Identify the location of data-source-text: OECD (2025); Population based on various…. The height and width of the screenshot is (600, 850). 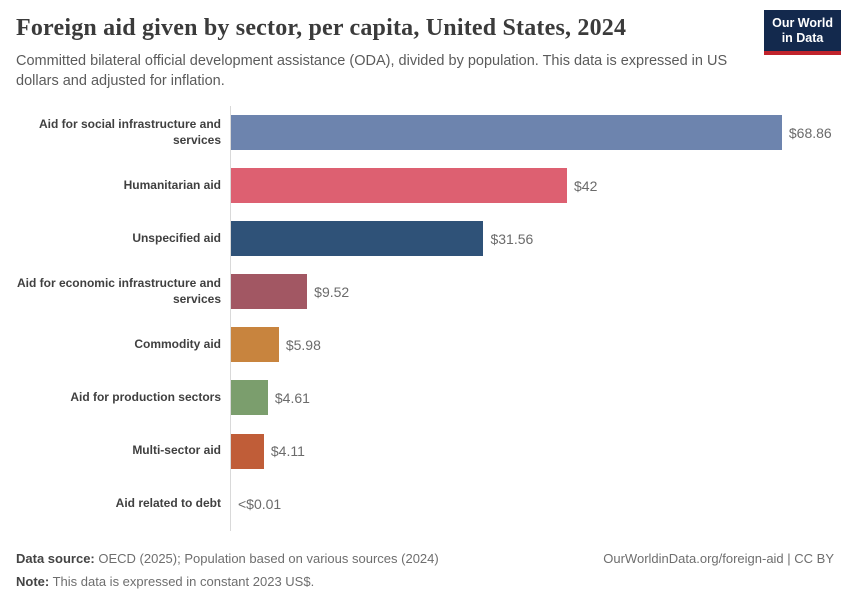
(266, 558).